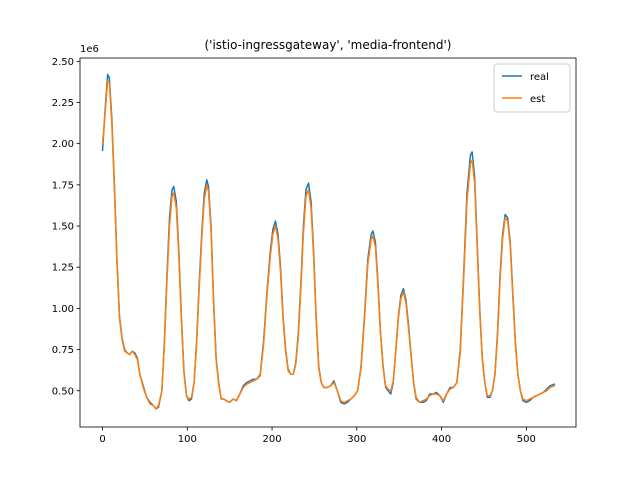 The width and height of the screenshot is (640, 480). What do you see at coordinates (537, 99) in the screenshot?
I see `legend-label-est: est` at bounding box center [537, 99].